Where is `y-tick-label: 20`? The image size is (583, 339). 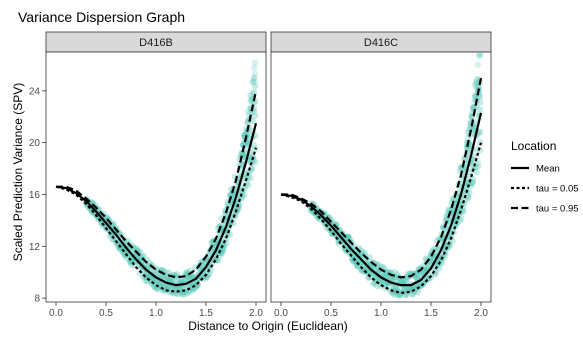
y-tick-label: 20 is located at coordinates (35, 143).